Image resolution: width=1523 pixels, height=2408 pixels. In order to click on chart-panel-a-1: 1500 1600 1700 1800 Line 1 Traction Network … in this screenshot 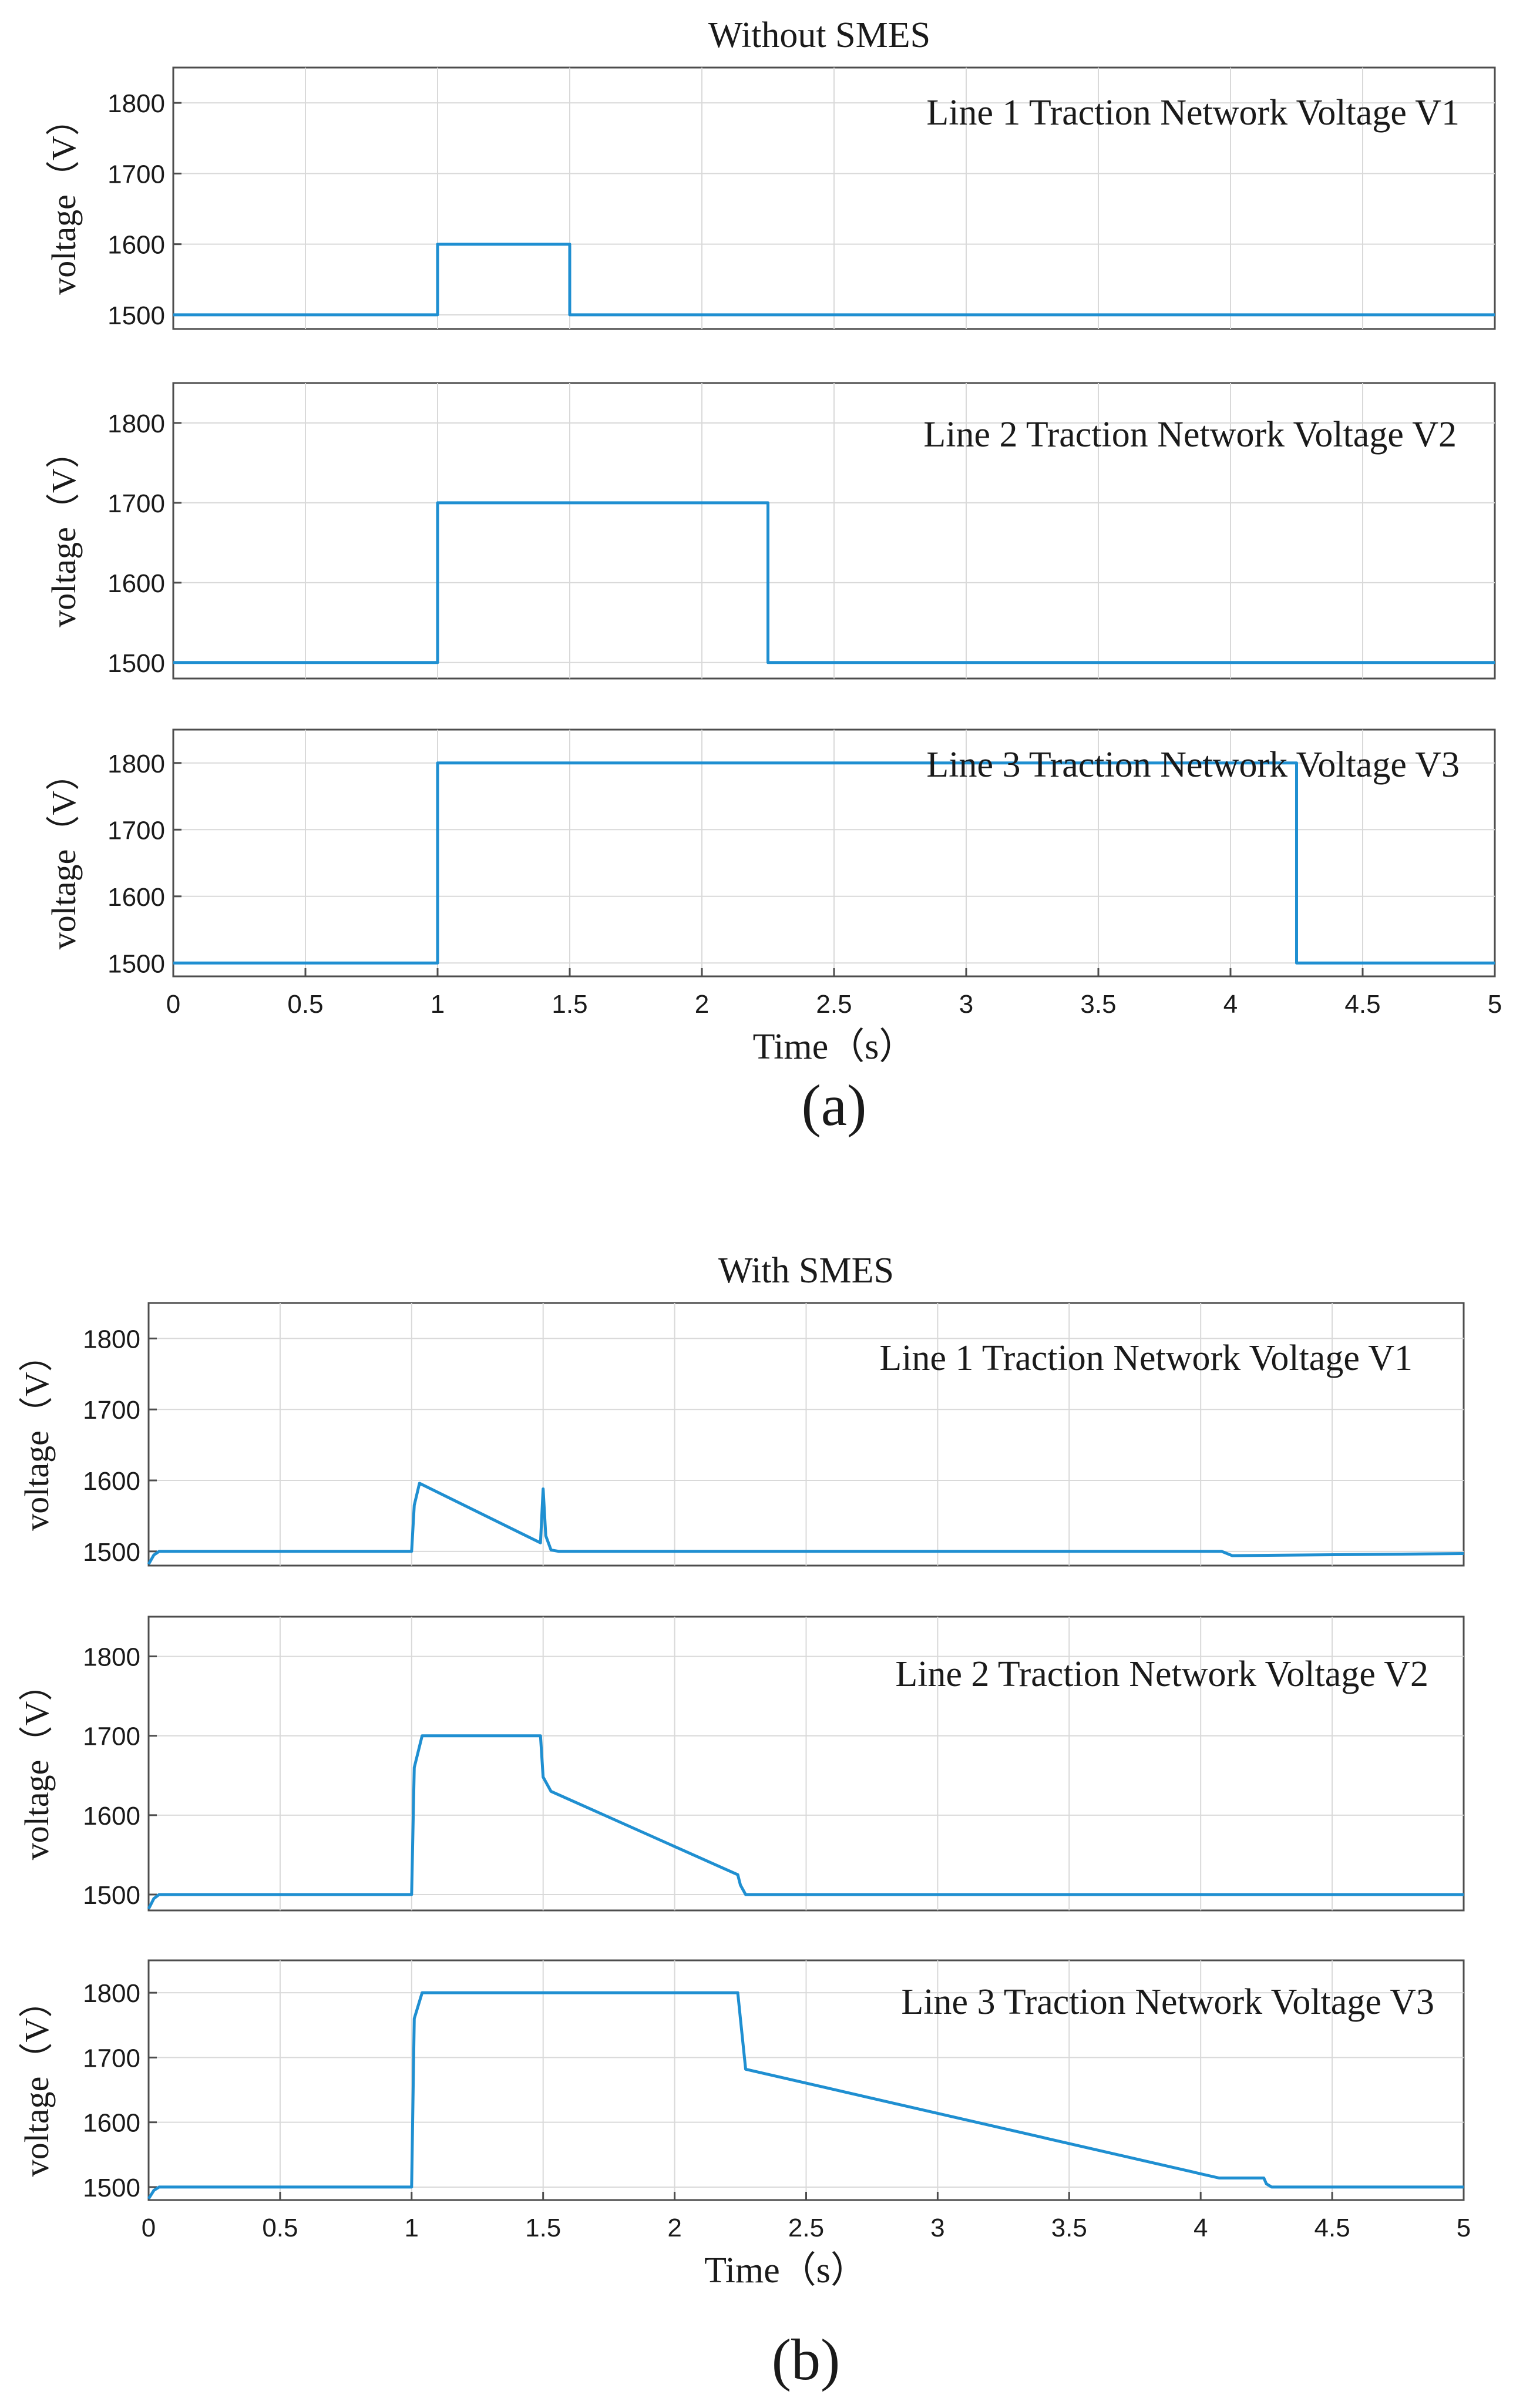, I will do `click(770, 173)`.